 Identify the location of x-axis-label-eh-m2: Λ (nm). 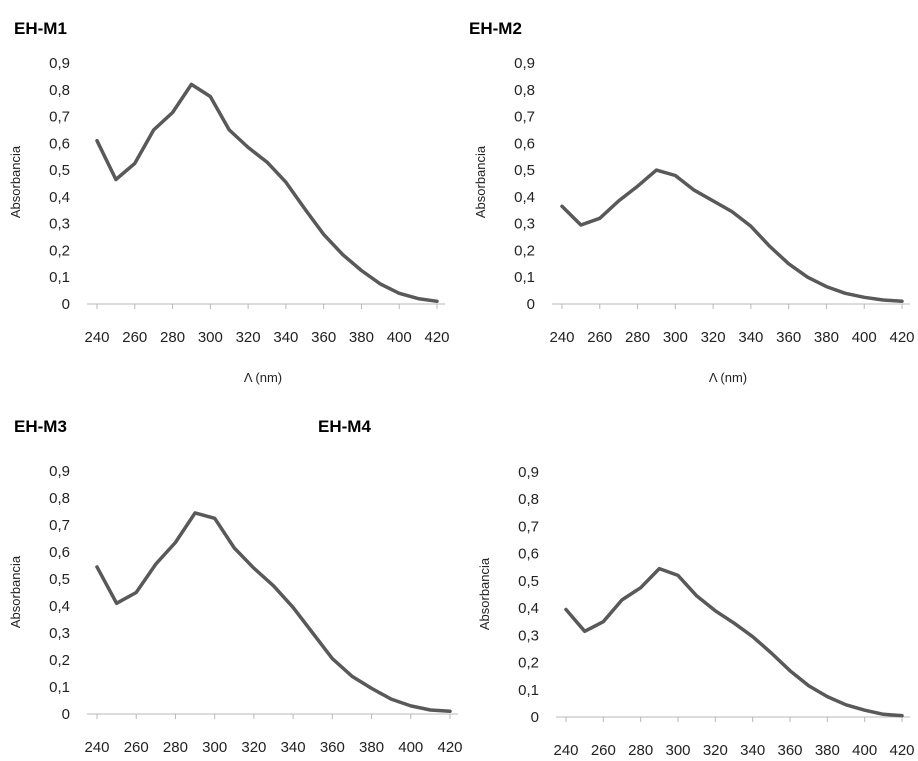
(728, 377).